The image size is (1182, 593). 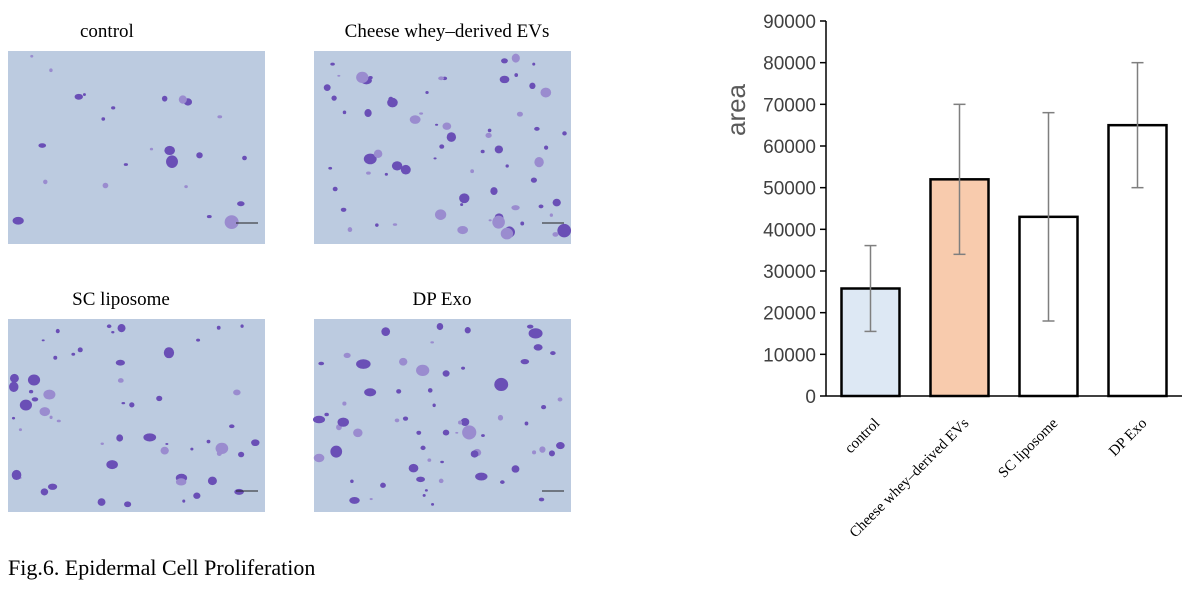 I want to click on y-tick-label: 50000, so click(x=789, y=189).